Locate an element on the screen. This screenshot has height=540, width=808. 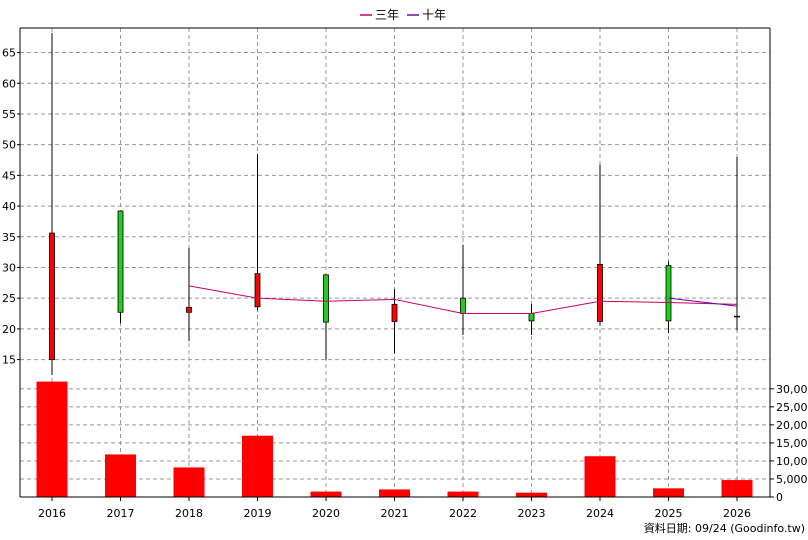
legend: 三年 十年 is located at coordinates (403, 15).